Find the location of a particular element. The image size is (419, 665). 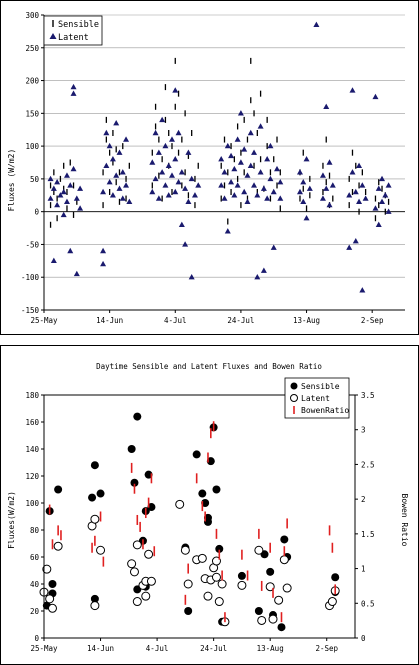

y2-tick-label: 2.5 is located at coordinates (368, 464).